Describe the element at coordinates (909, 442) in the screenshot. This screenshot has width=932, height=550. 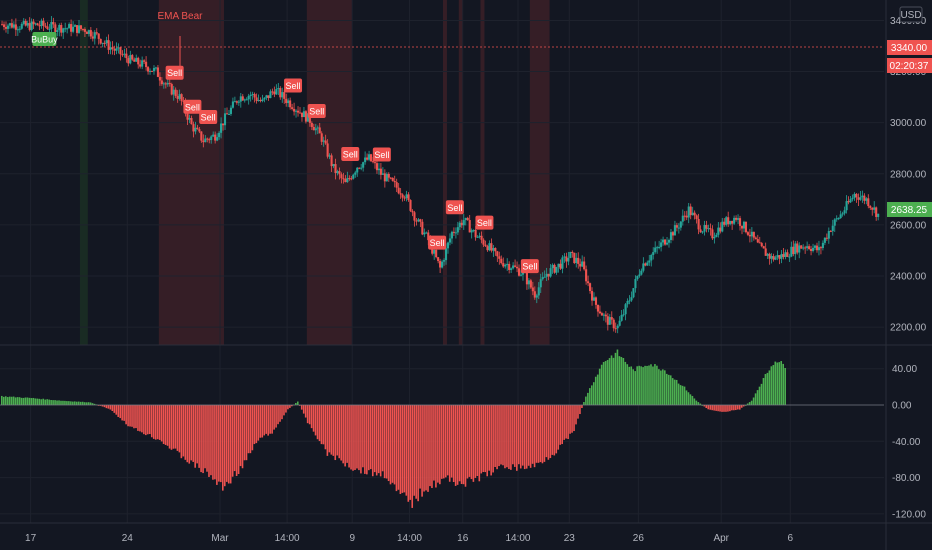
I see `oscillator-axis: 40.00 0.00 -40.00 -80.00 -120.00` at that location.